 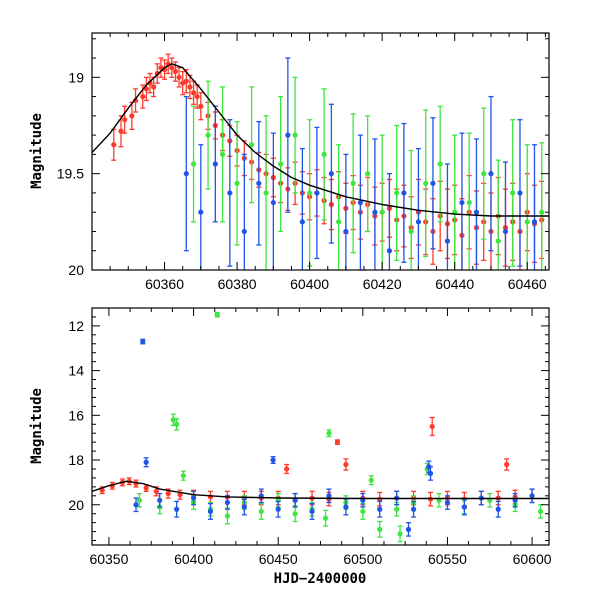 What do you see at coordinates (320, 579) in the screenshot?
I see `bottom-panel-xlabel: HJD−2400000` at bounding box center [320, 579].